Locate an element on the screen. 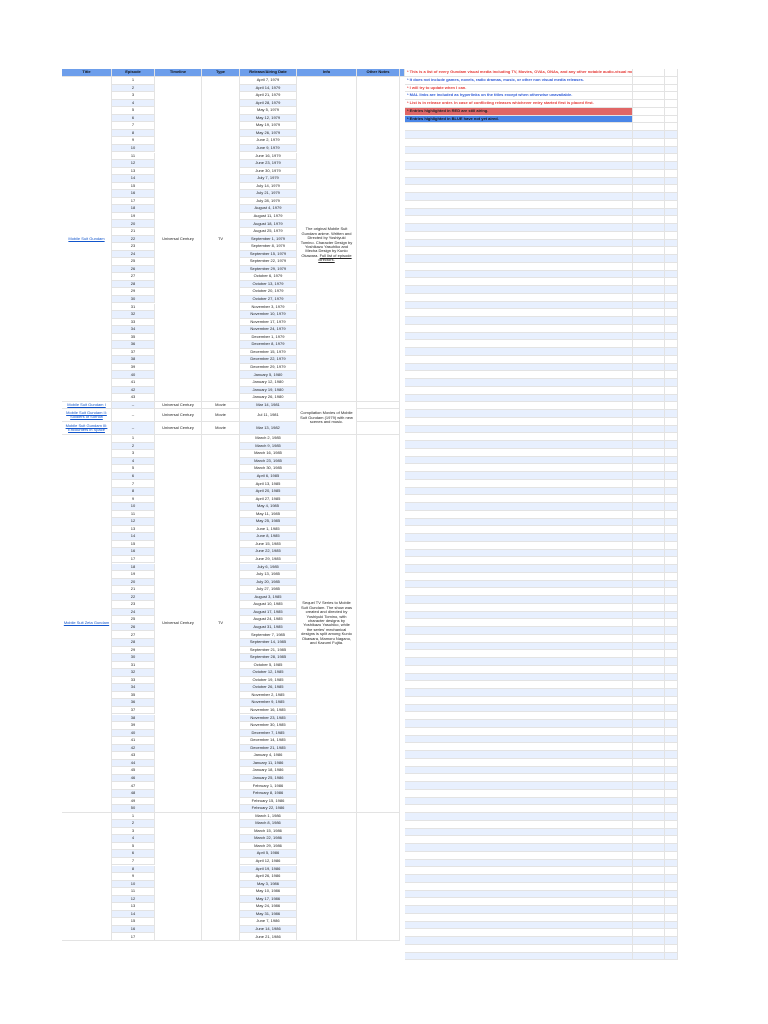 The height and width of the screenshot is (1024, 768). series-title-link: Mobile Suit Zeta Gundam is located at coordinates (86, 623).